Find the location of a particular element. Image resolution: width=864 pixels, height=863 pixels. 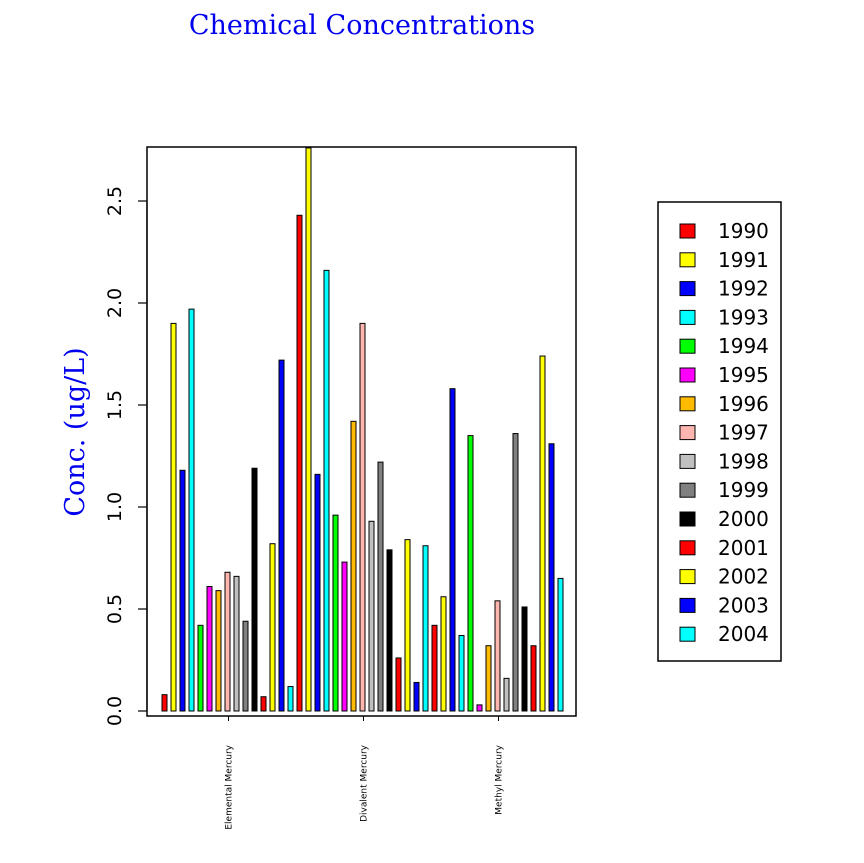

legend-box is located at coordinates (719, 431).